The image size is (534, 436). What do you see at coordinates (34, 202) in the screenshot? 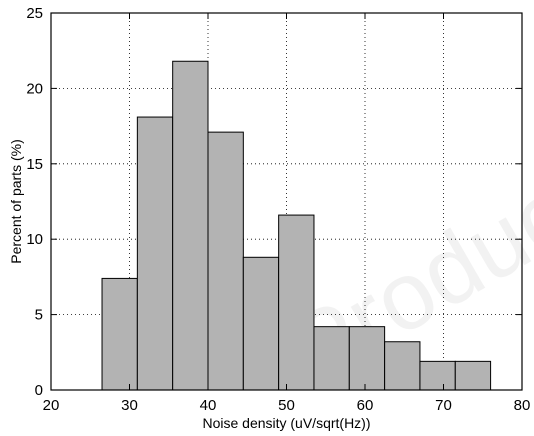
I see `y-tick-labels: 0 5 10 15 20 25` at bounding box center [34, 202].